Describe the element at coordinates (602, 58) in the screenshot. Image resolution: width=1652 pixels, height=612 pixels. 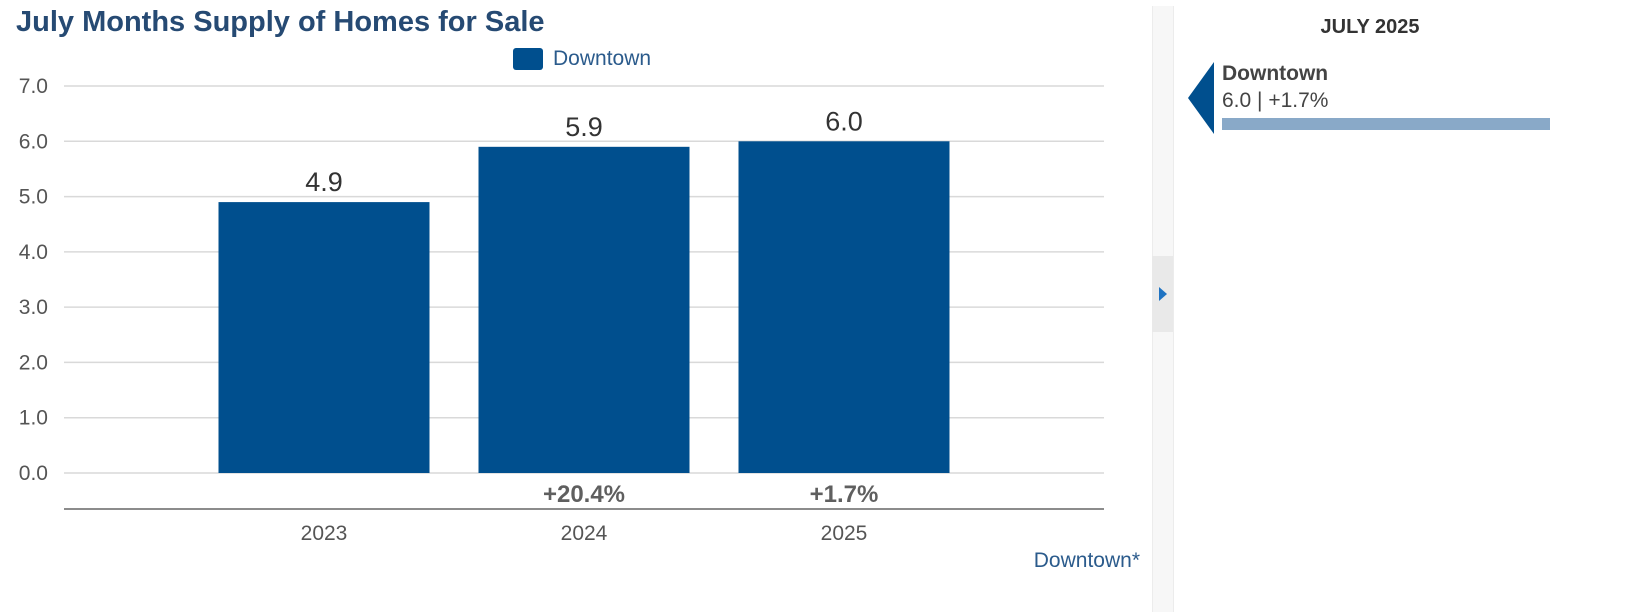
I see `legend-label: Downtown` at that location.